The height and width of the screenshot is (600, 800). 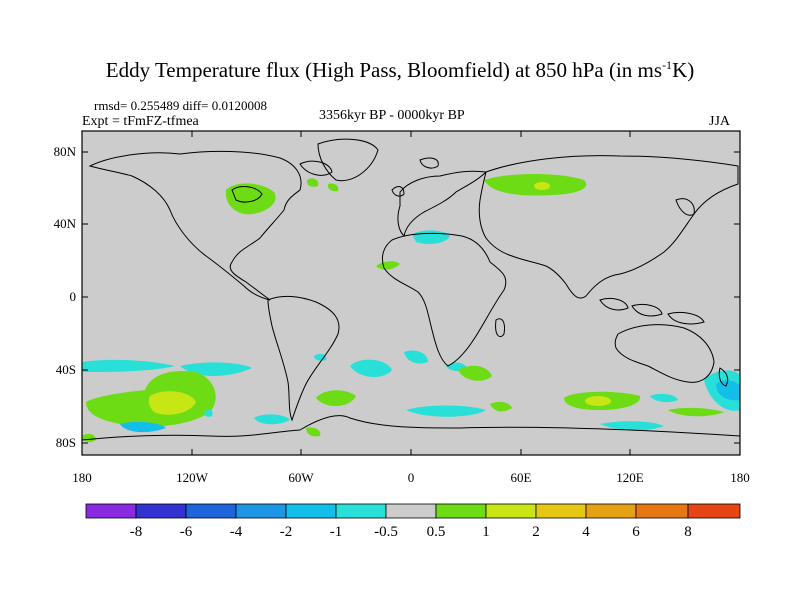 I want to click on experiment-label: Expt = tFmFZ-tfmea, so click(x=140, y=121).